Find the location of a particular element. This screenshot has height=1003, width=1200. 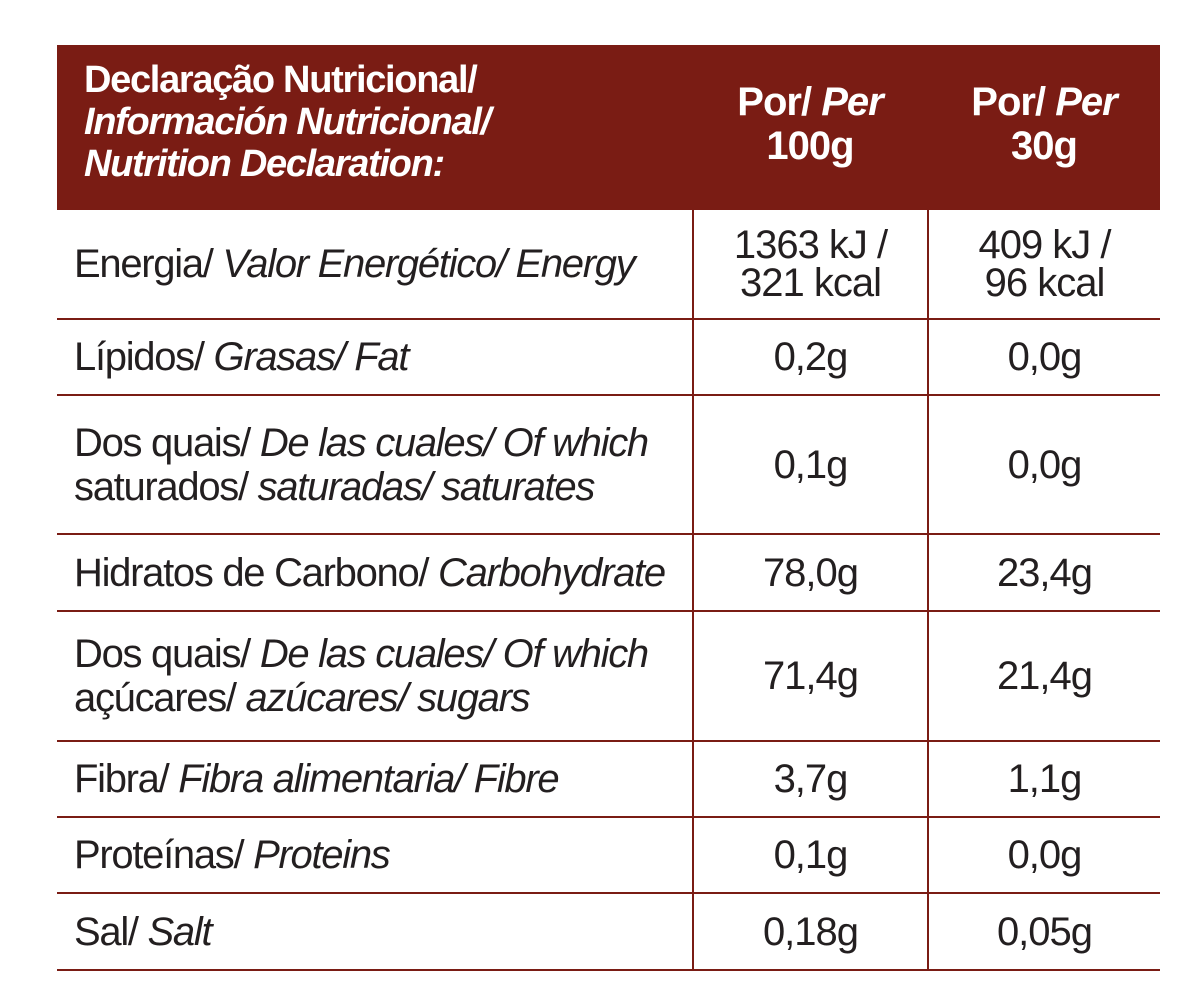

table-row-fat: Lípidos/ Grasas/ Fat 0,2g 0,0g is located at coordinates (608, 358).